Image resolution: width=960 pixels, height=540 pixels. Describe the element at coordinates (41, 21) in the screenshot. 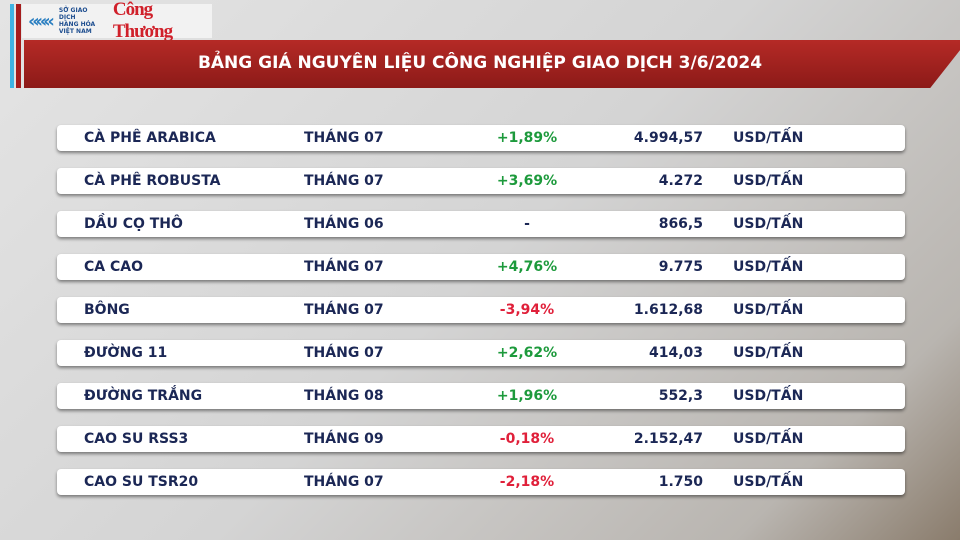

I see `exchange-logo-icon: «««` at that location.